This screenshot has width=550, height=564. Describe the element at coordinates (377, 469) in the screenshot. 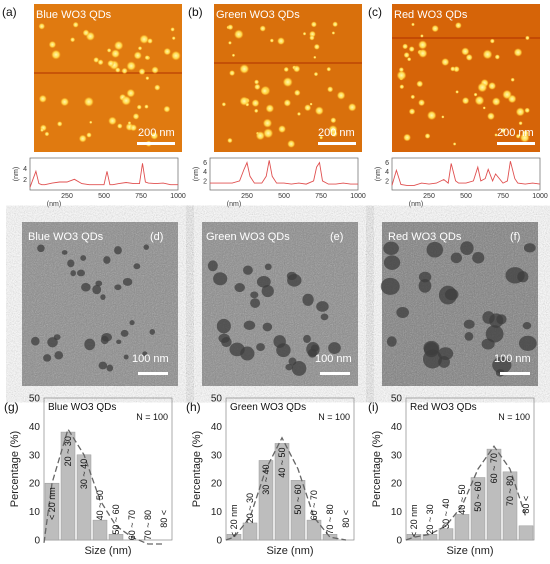

I see `y-axis-label: Percentage (%)` at that location.